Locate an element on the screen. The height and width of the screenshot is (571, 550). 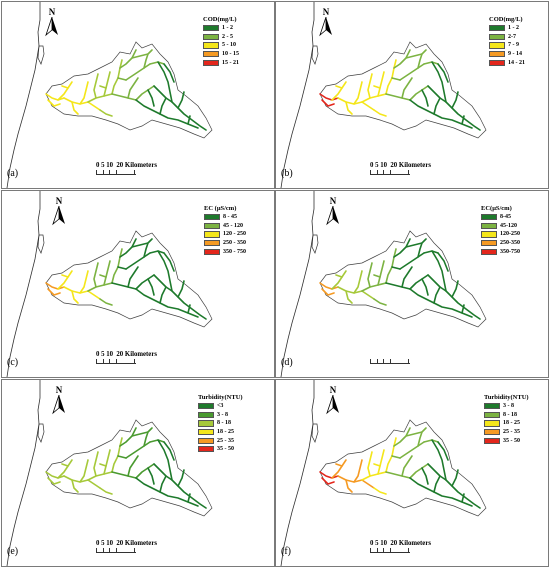
map-canvas-d is located at coordinates (383, 284).